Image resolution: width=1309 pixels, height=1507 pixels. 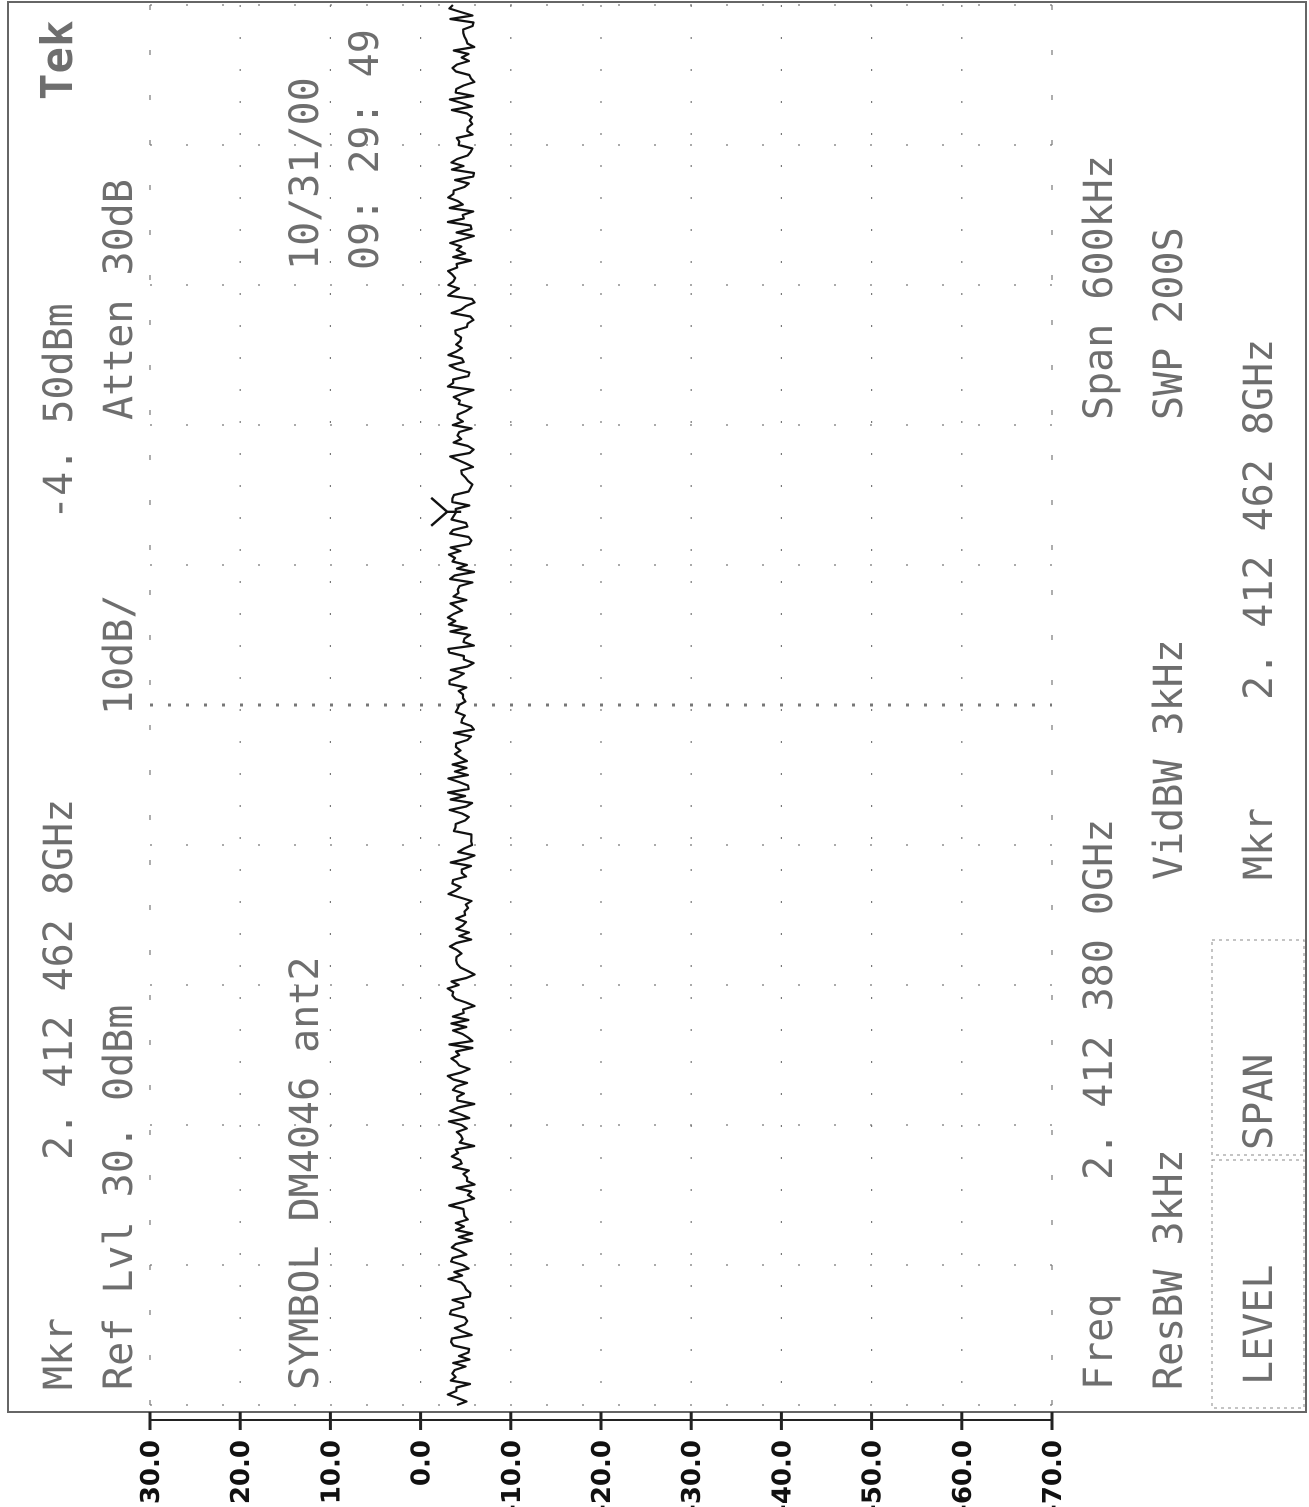 I want to click on y-tick-label: 30.0, so click(x=151, y=1472).